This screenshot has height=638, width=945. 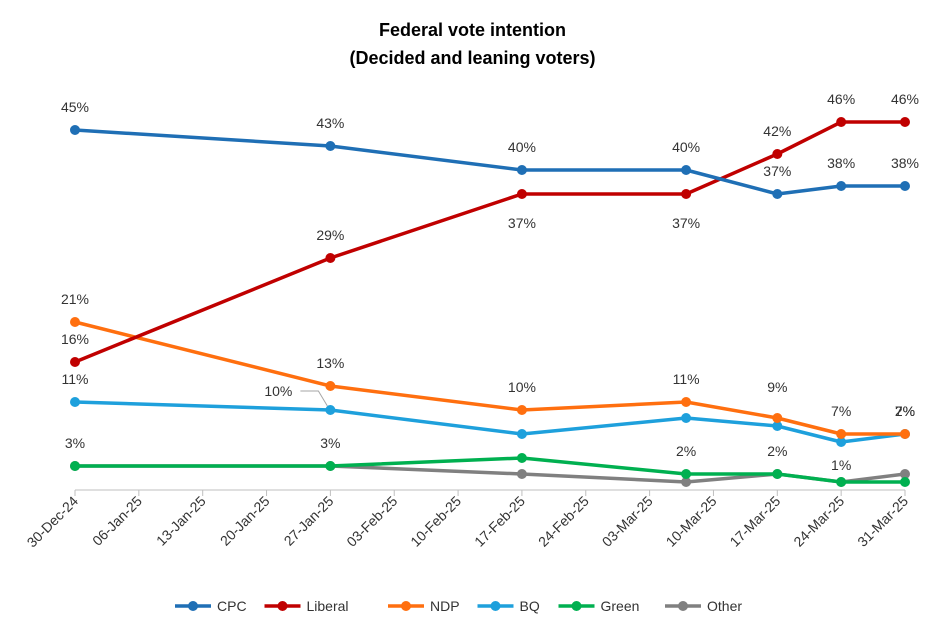 What do you see at coordinates (75, 107) in the screenshot?
I see `data-label-cpc: 45%` at bounding box center [75, 107].